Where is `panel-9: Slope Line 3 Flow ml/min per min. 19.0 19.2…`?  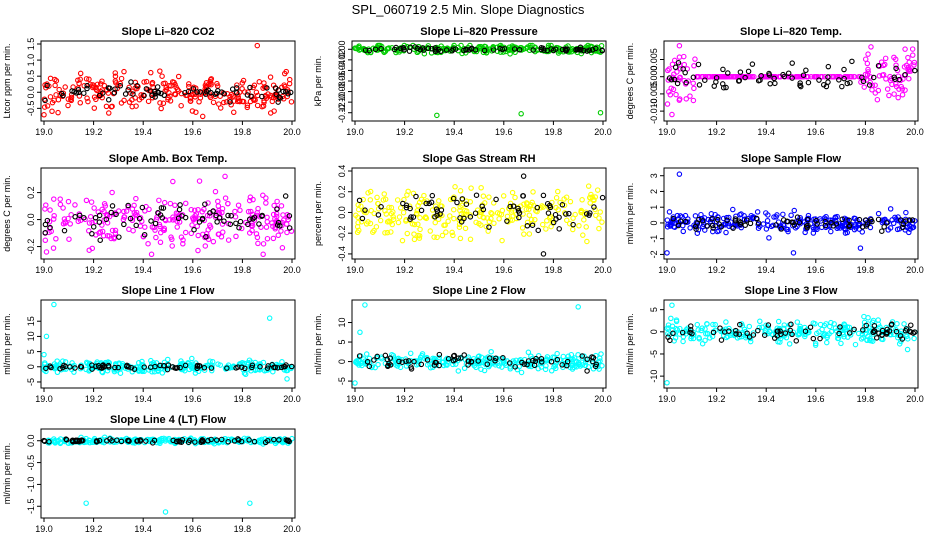
panel-9: Slope Line 3 Flow ml/min per min. 19.0 19.2… is located at coordinates (774, 344).